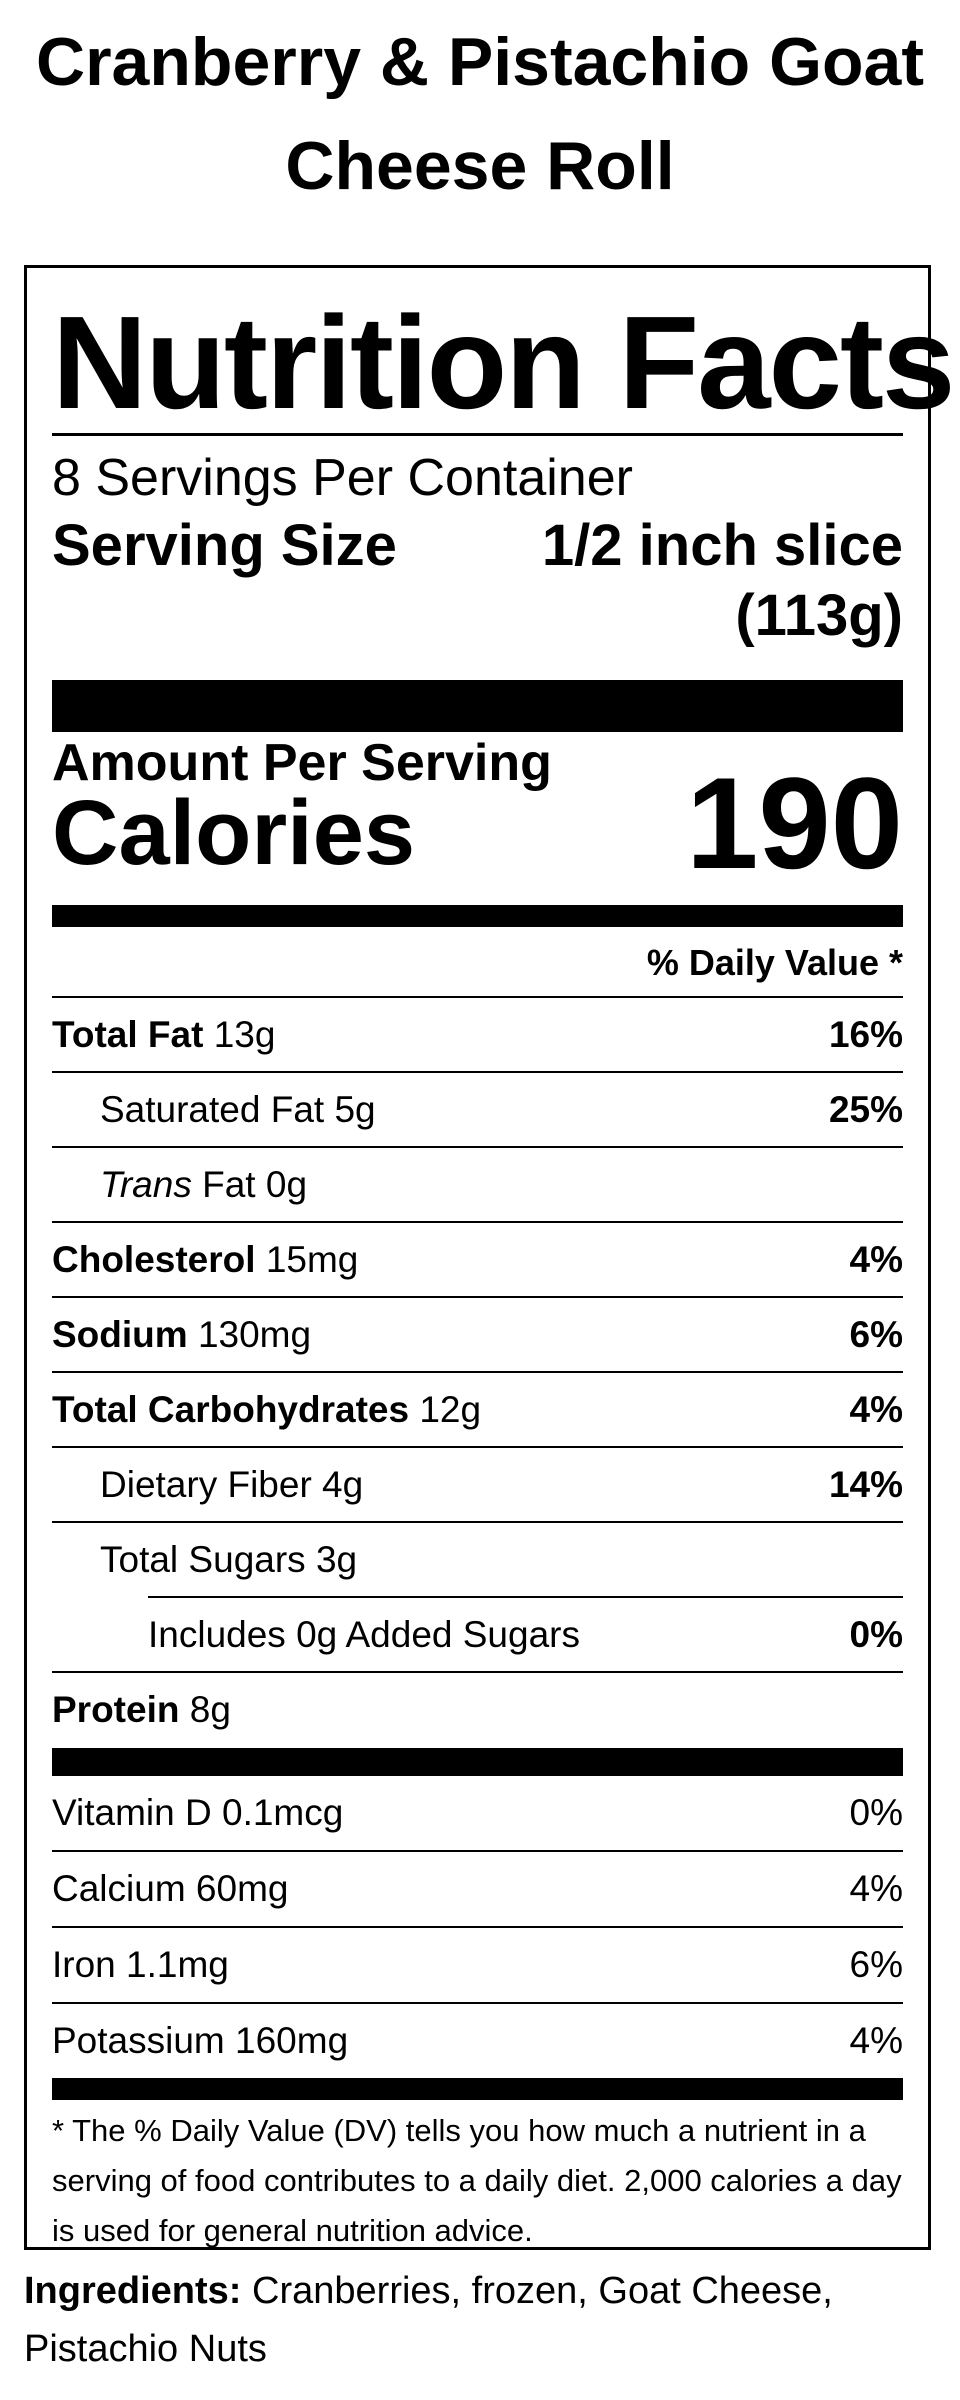 This screenshot has height=2400, width=960. I want to click on nutrient-name: Protein 8g, so click(141, 1709).